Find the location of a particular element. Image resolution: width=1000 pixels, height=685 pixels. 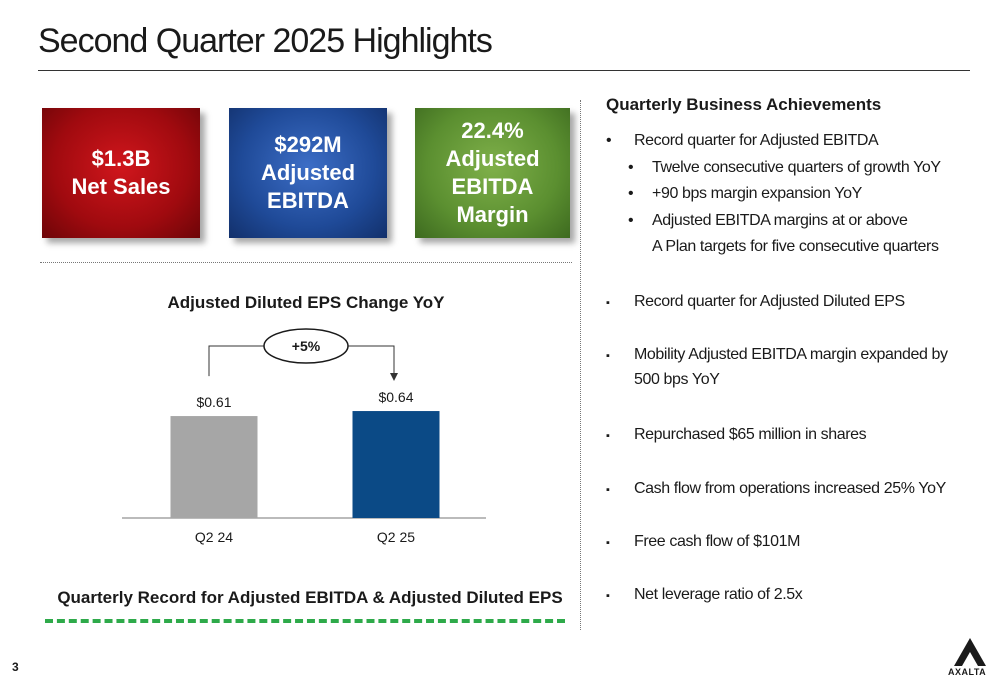

achievement-text: Free cash flow of $101M is located at coordinates (717, 541).